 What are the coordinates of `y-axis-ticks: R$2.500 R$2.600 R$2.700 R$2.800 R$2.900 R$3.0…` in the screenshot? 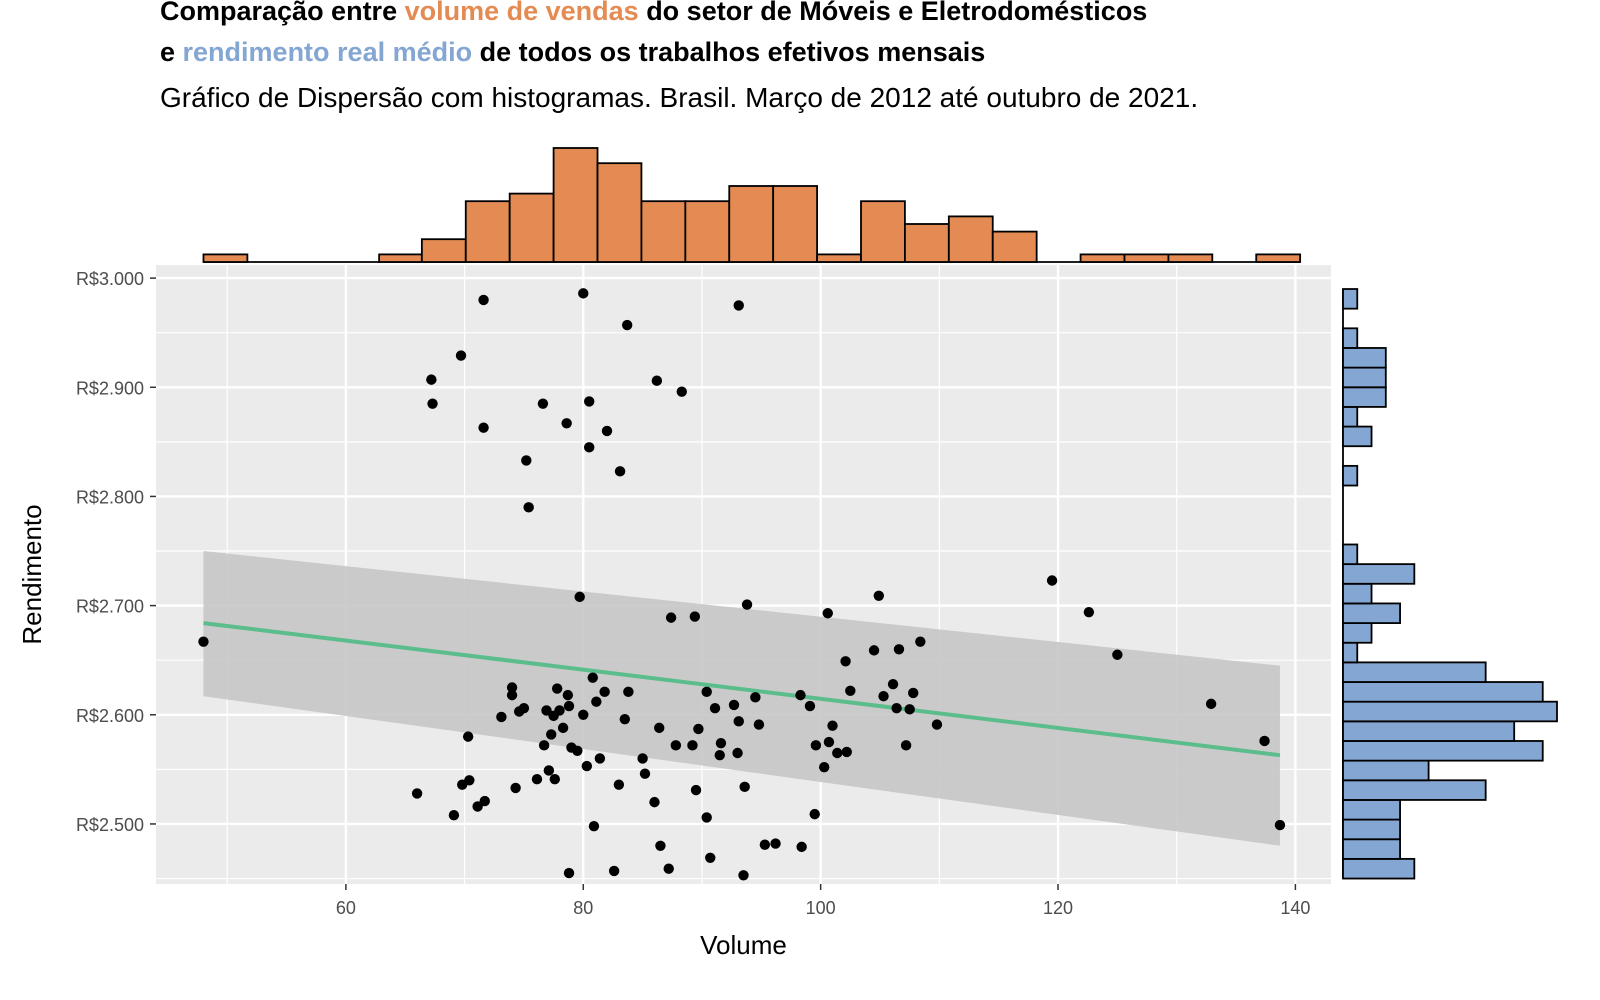 It's located at (116, 552).